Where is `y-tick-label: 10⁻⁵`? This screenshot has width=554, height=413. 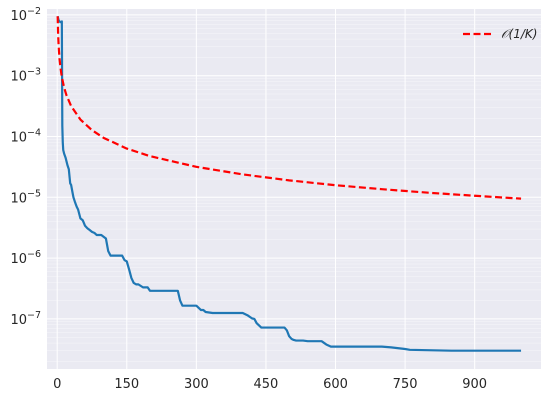
y-tick-label: 10⁻⁵ is located at coordinates (25, 197).